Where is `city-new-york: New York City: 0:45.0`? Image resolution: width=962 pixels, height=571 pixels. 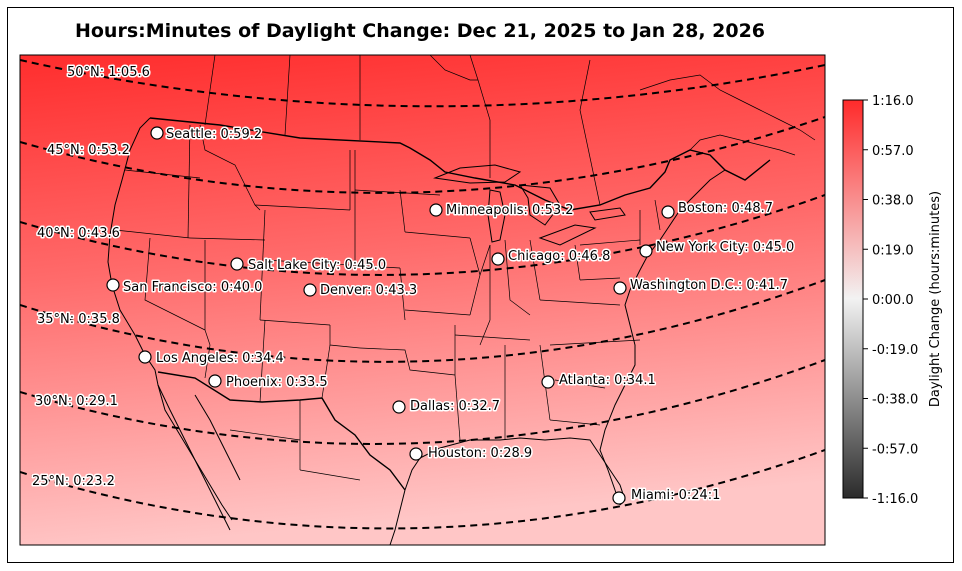 city-new-york: New York City: 0:45.0 is located at coordinates (717, 248).